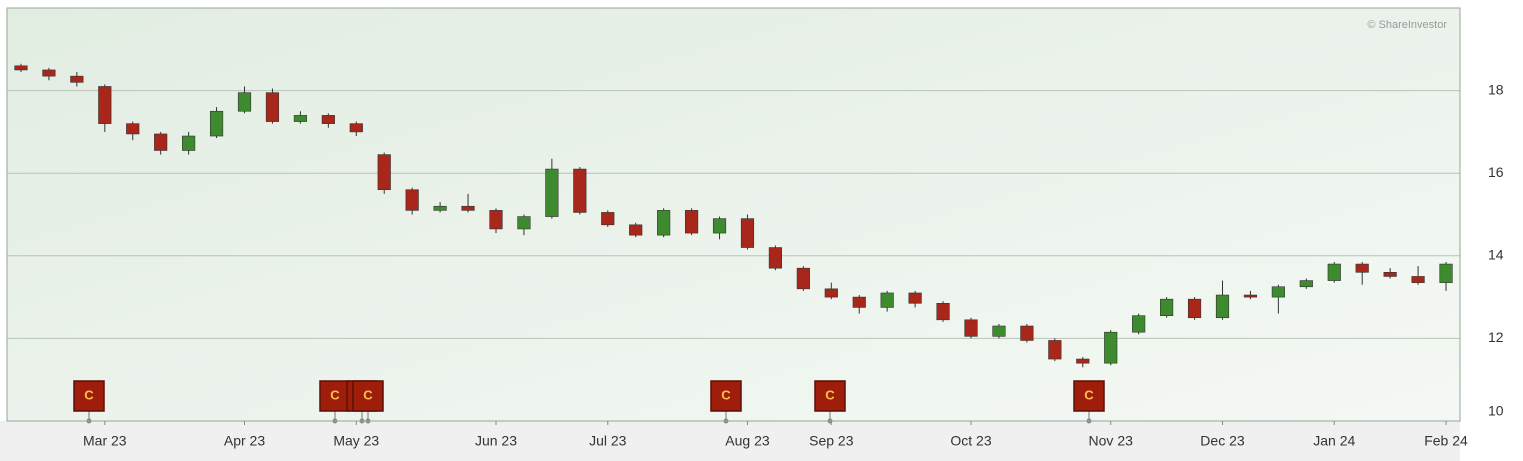  Describe the element at coordinates (1111, 441) in the screenshot. I see `x-tick-label: Nov 23` at that location.